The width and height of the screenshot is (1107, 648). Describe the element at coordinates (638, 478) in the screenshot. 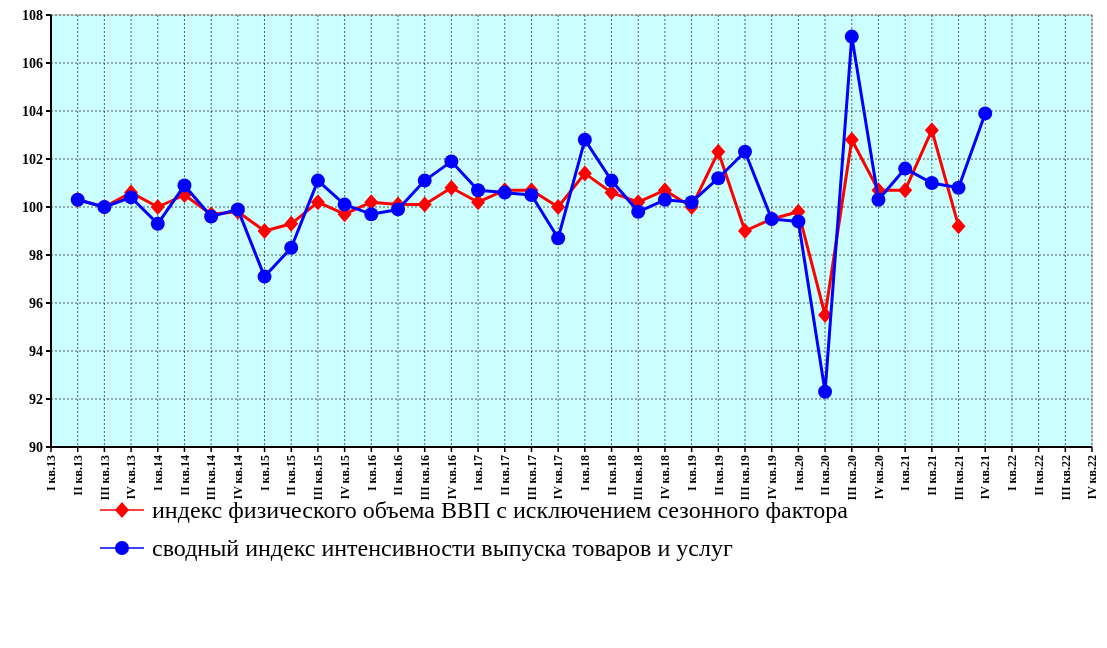

I see `x-tick-label: III кв.18` at that location.